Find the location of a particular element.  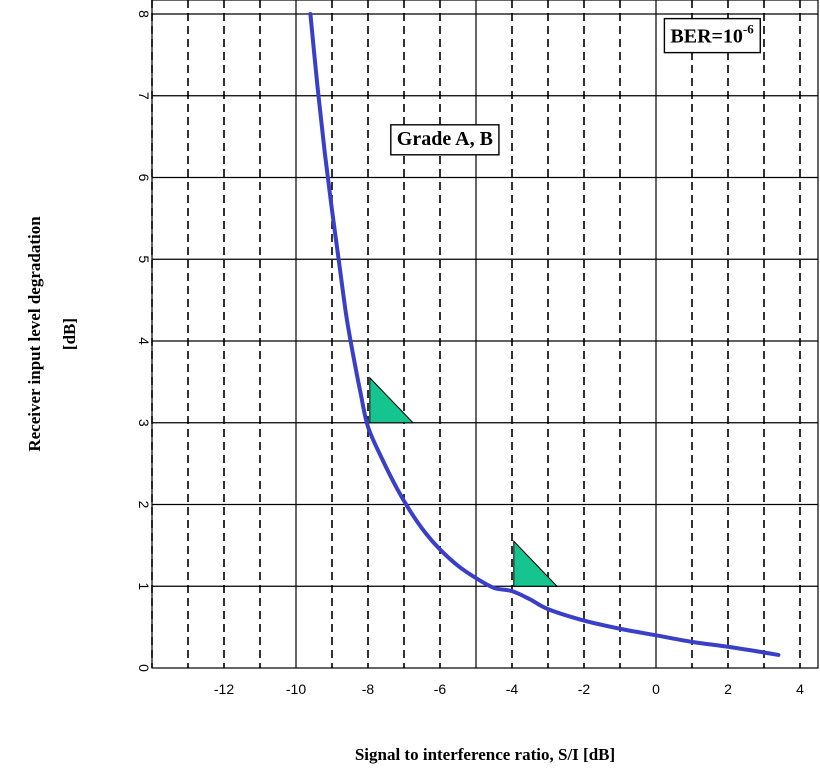

y-tick-label: 8 is located at coordinates (144, 14).